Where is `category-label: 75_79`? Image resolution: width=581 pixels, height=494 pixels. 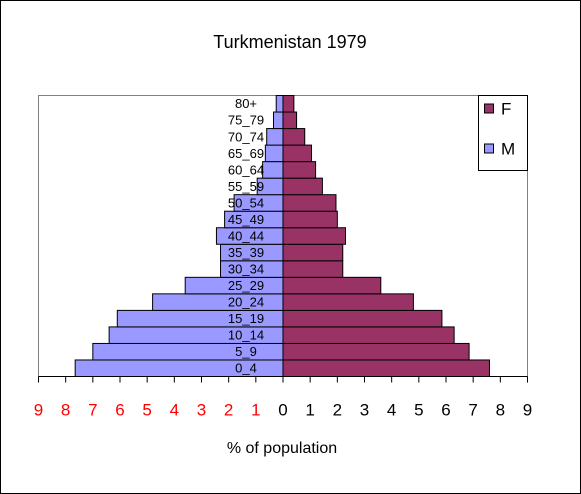
category-label: 75_79 is located at coordinates (246, 120).